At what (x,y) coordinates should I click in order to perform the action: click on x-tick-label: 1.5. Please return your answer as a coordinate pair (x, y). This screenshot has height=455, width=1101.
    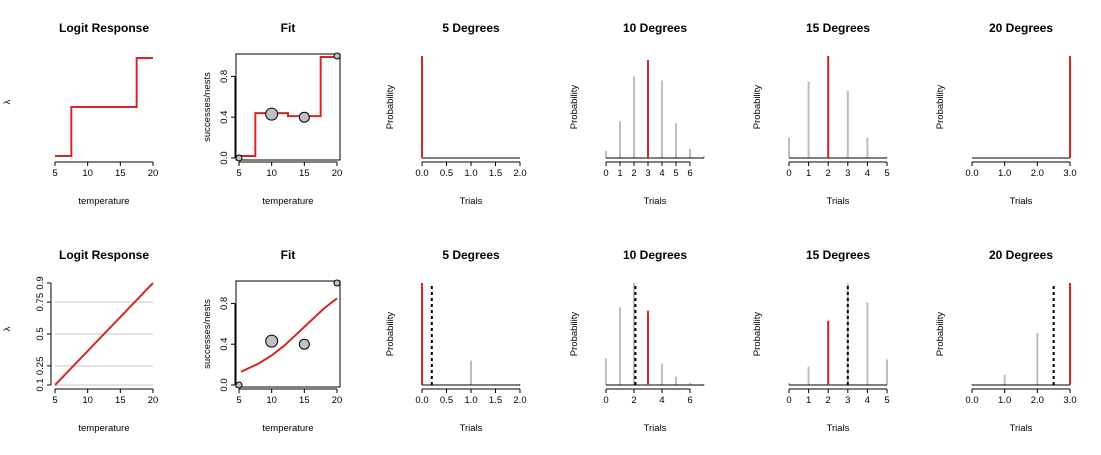
    Looking at the image, I should click on (495, 400).